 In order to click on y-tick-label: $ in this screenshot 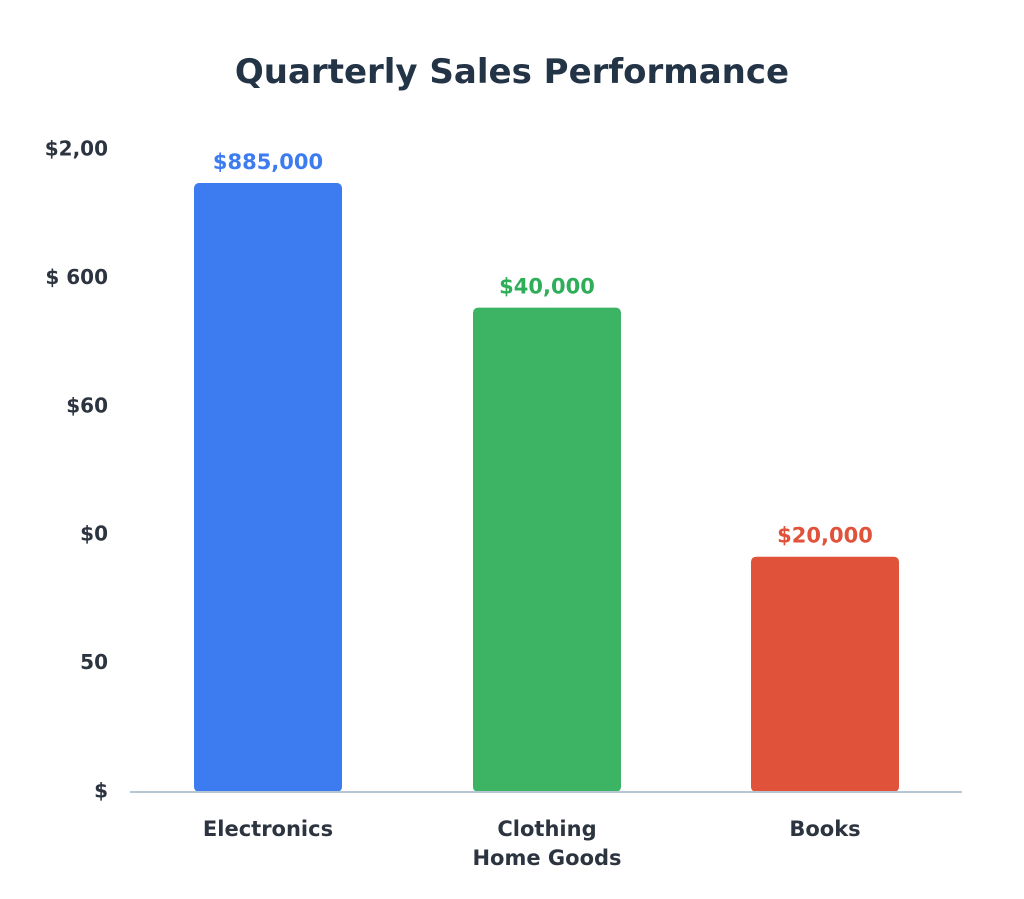, I will do `click(101, 791)`.